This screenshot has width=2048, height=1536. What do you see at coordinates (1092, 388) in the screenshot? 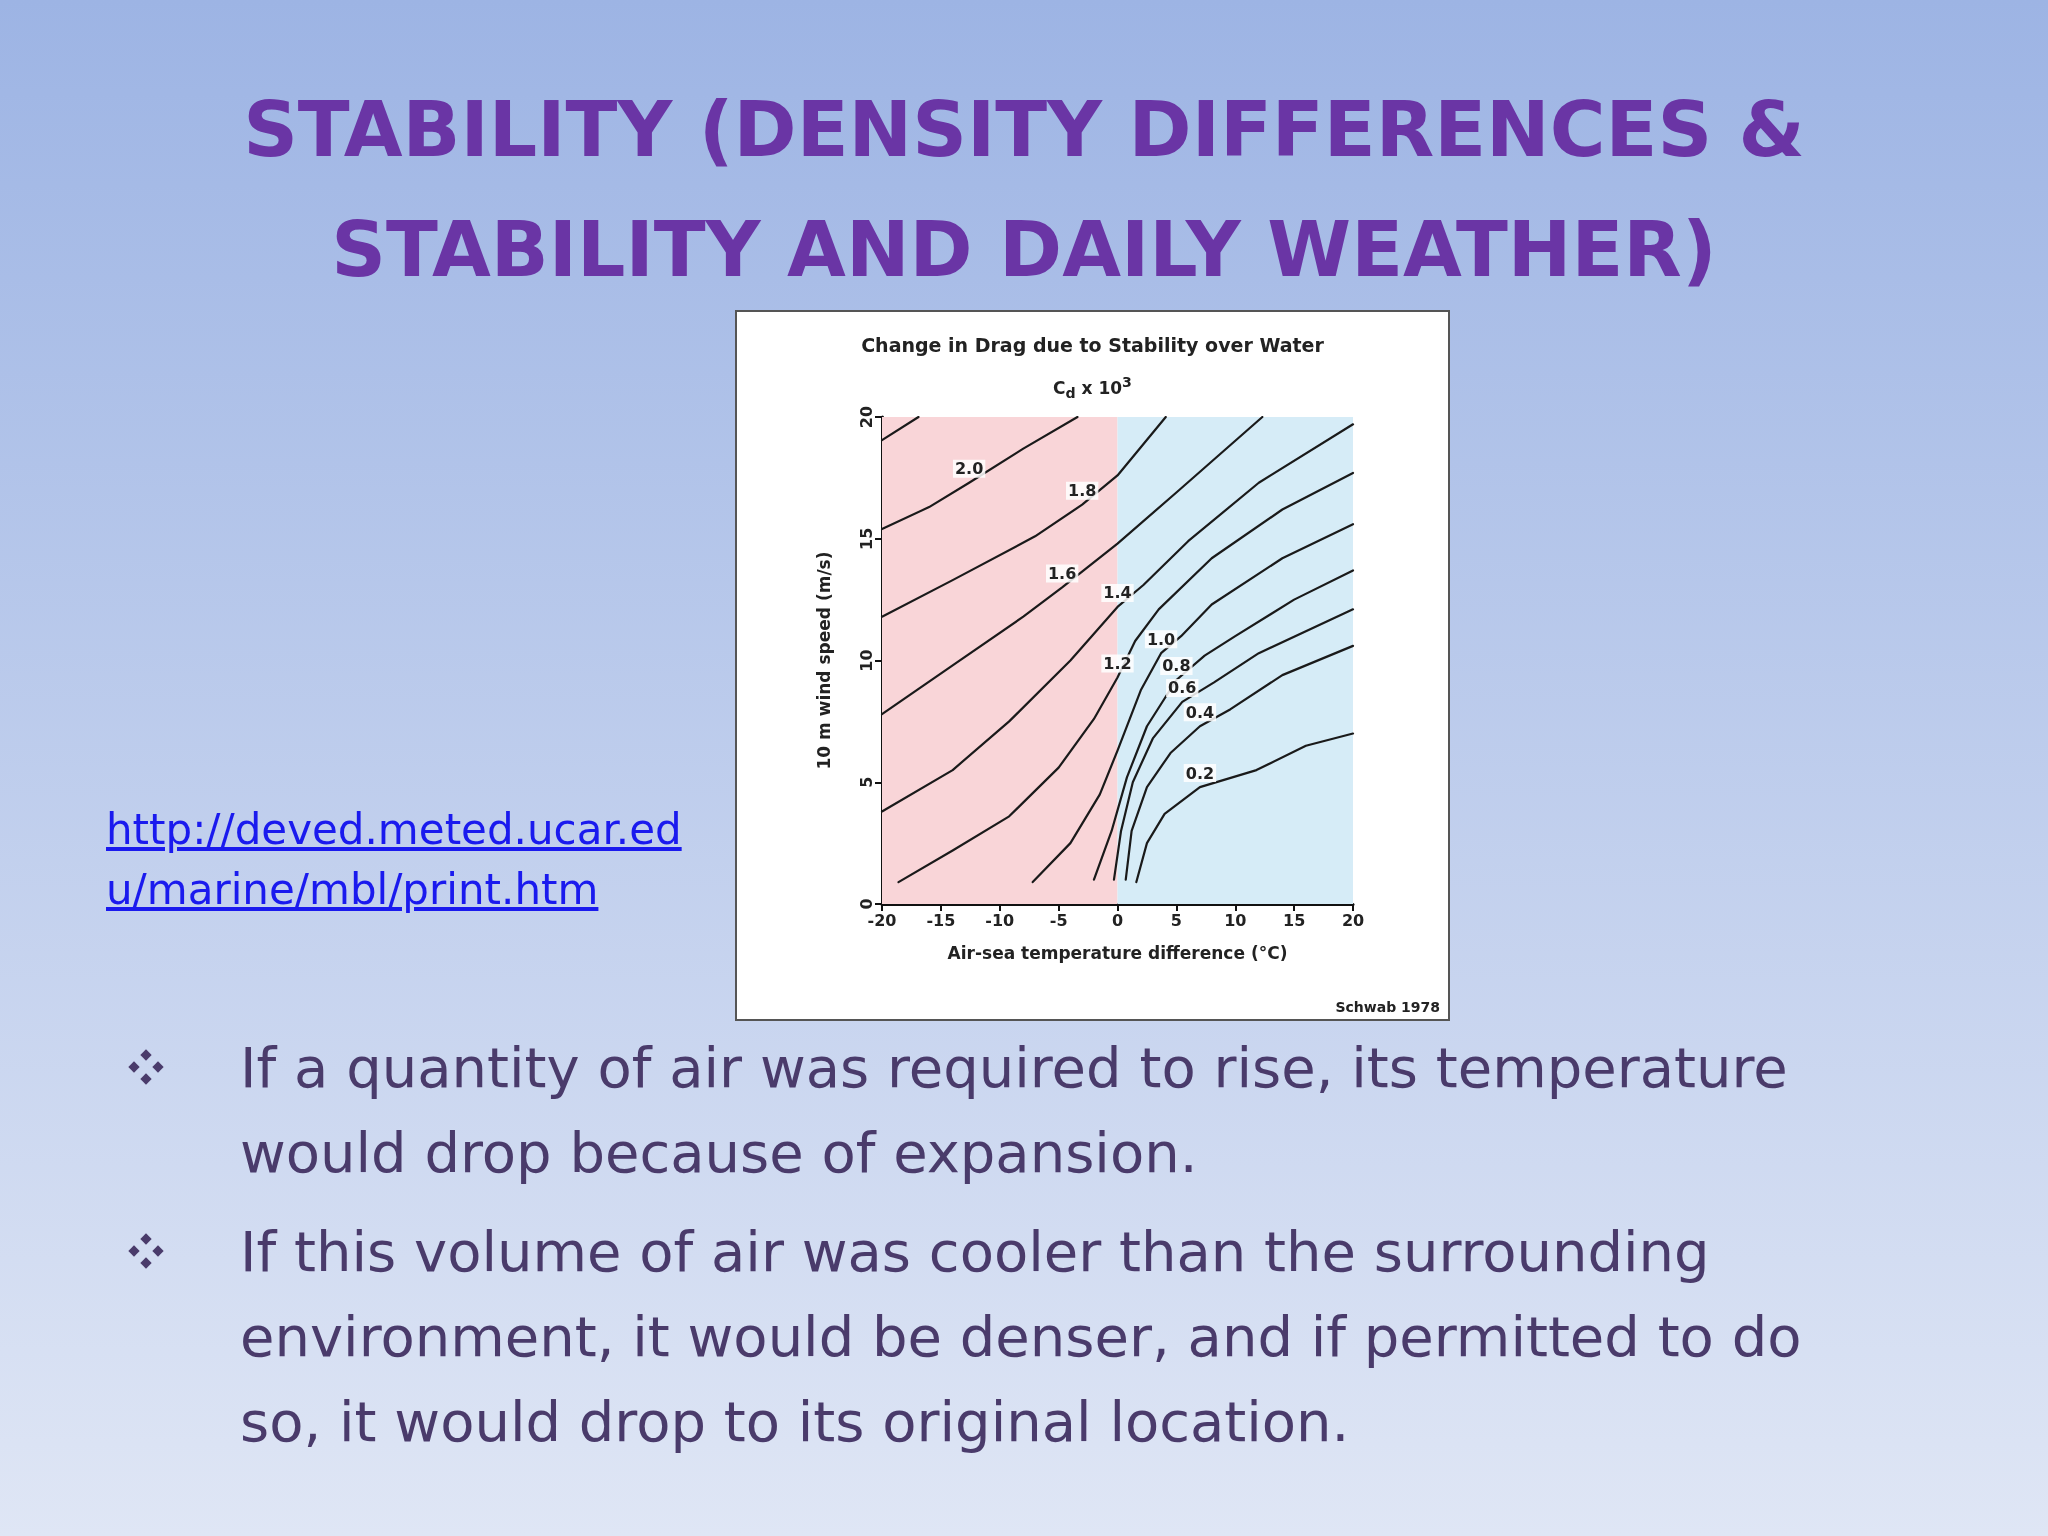
I see `text: C$_{d}$ x 10$^{3}$` at bounding box center [1092, 388].